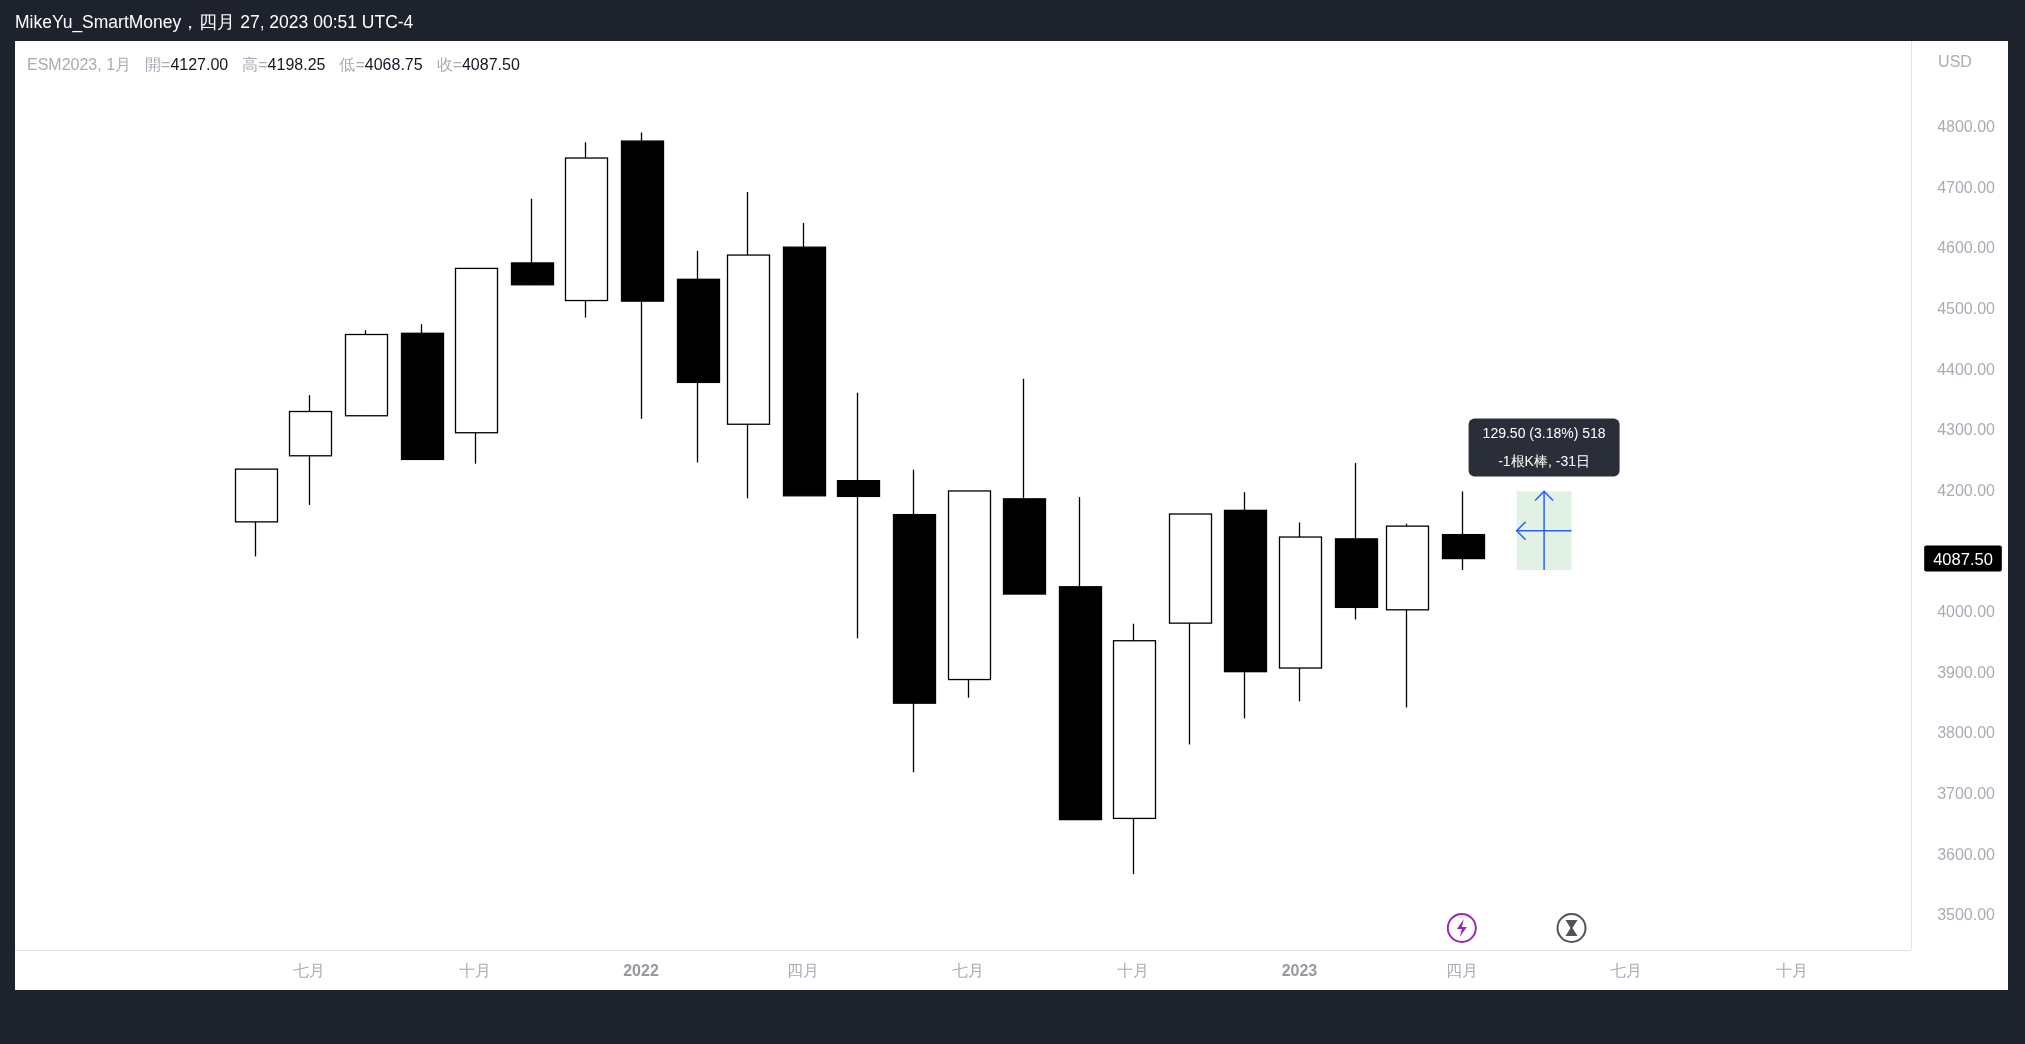  I want to click on ytick: 3500.00, so click(1966, 915).